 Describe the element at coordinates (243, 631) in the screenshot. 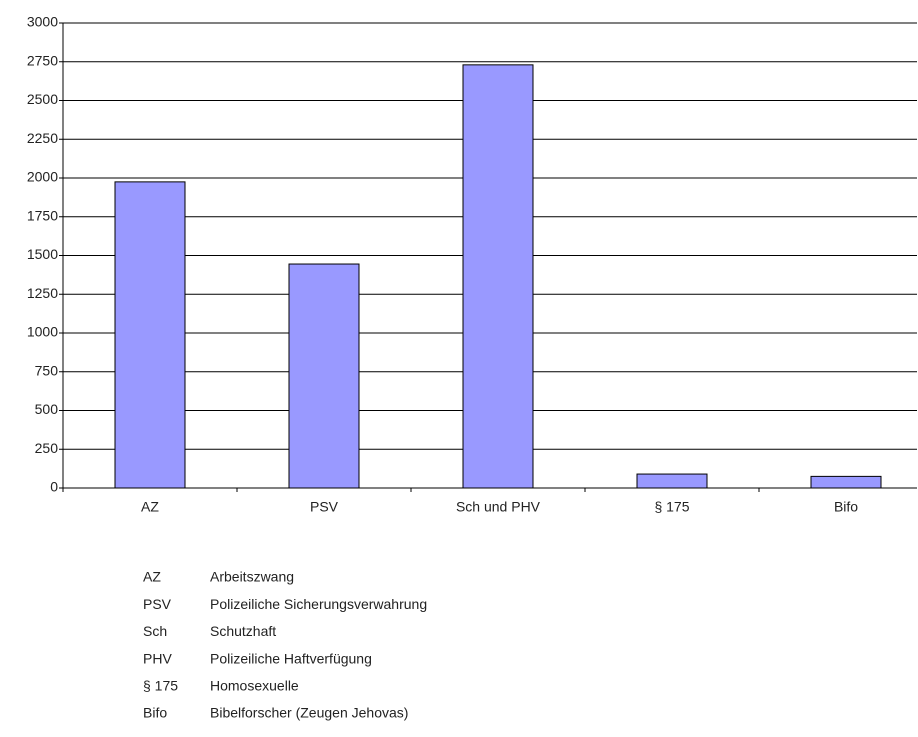

I see `abbreviation-text: Schutzhaft` at that location.